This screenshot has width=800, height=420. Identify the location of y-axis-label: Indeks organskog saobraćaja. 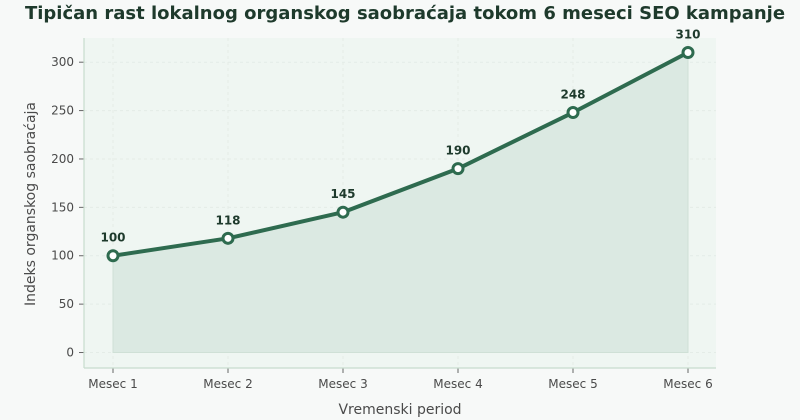
(31, 204).